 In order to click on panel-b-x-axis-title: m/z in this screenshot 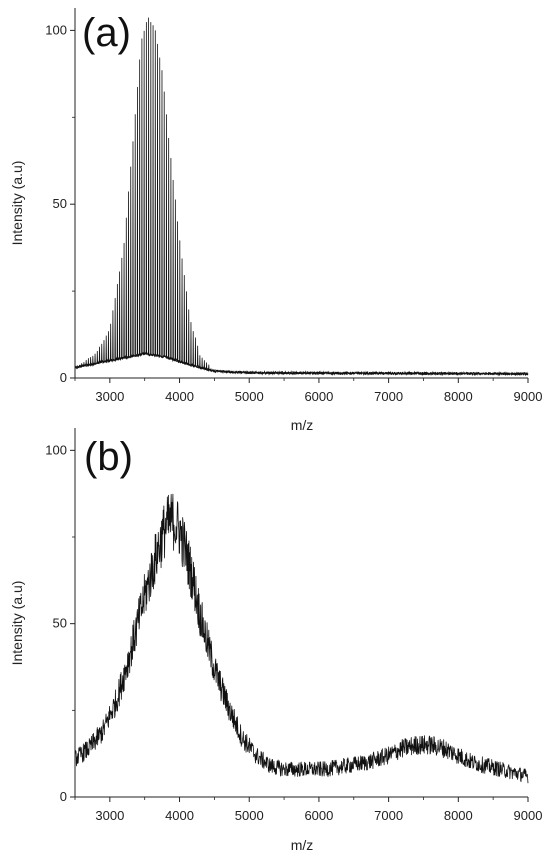, I will do `click(302, 845)`.